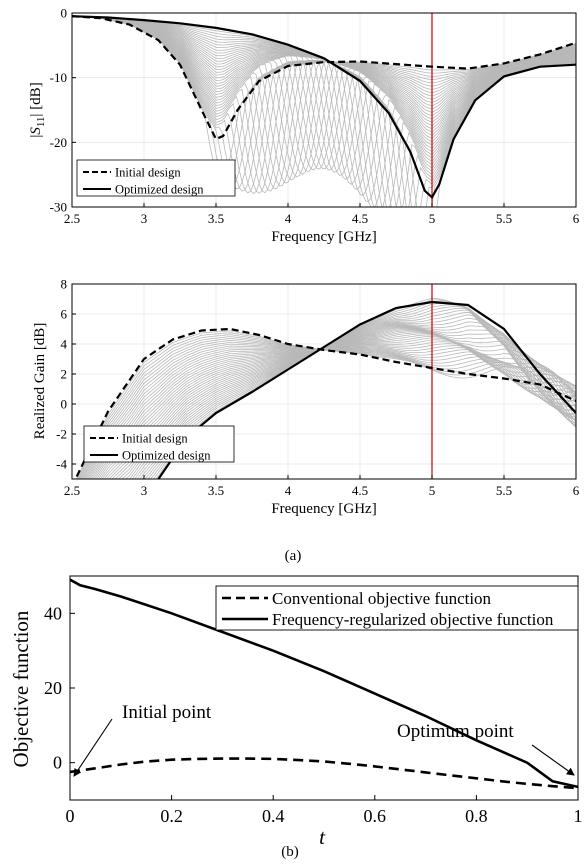 This screenshot has height=868, width=586. I want to click on y-tick-label: 6, so click(64, 314).